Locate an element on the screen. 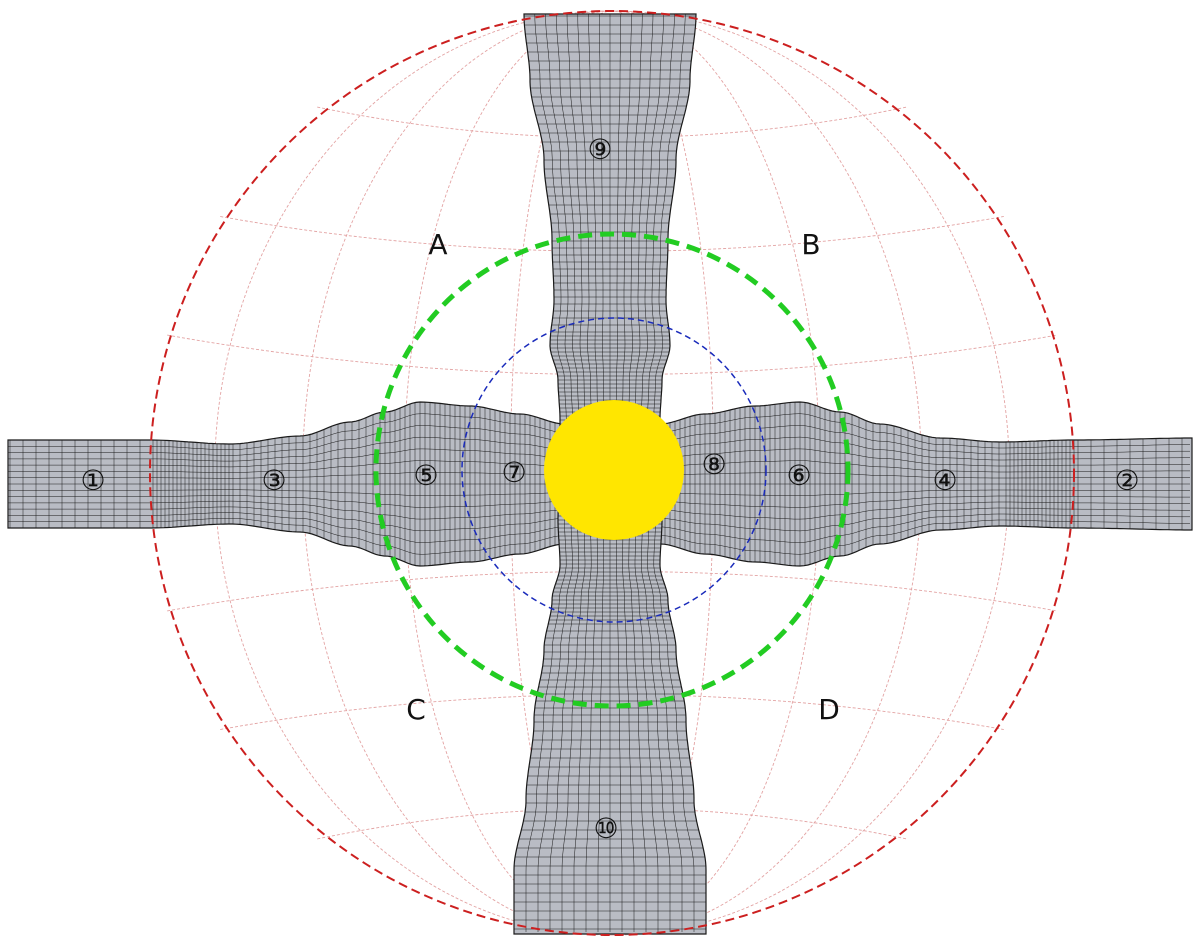 Image resolution: width=1203 pixels, height=943 pixels. quadrant-label-b: B is located at coordinates (810, 244).